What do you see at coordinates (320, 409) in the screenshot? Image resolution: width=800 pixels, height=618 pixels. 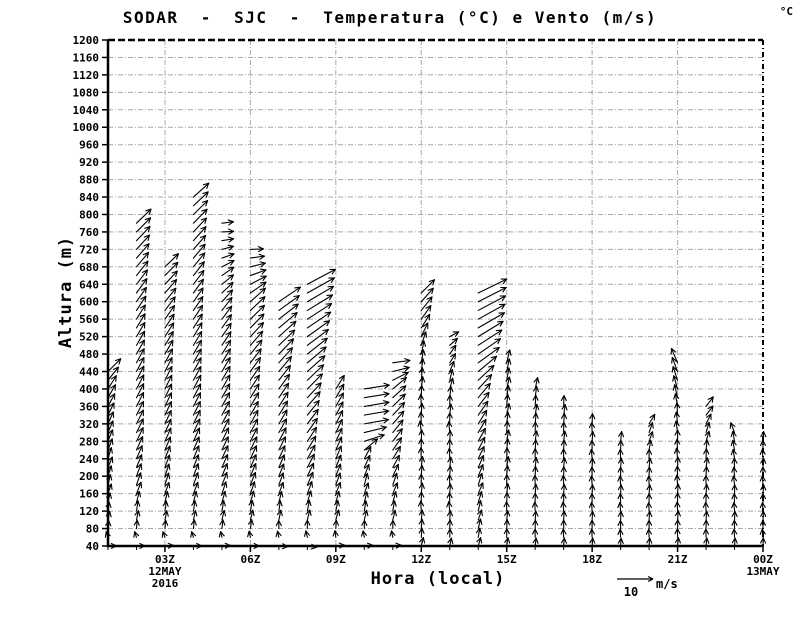 I see `wind-profile-column-08Z` at bounding box center [320, 409].